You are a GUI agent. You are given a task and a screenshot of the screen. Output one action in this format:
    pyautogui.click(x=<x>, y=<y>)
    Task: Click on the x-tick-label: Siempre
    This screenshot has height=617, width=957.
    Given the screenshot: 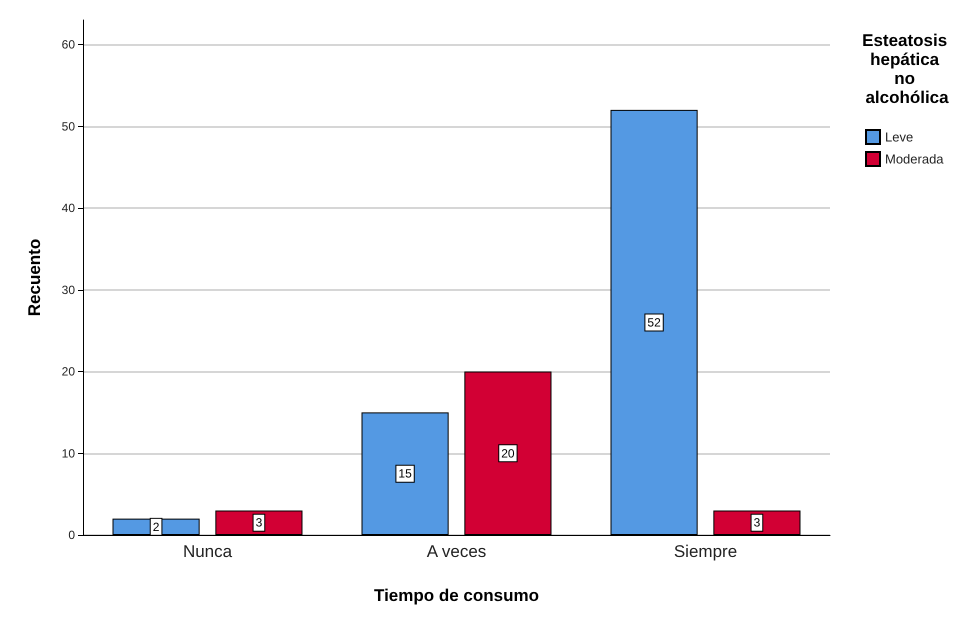 What is the action you would take?
    pyautogui.click(x=706, y=551)
    